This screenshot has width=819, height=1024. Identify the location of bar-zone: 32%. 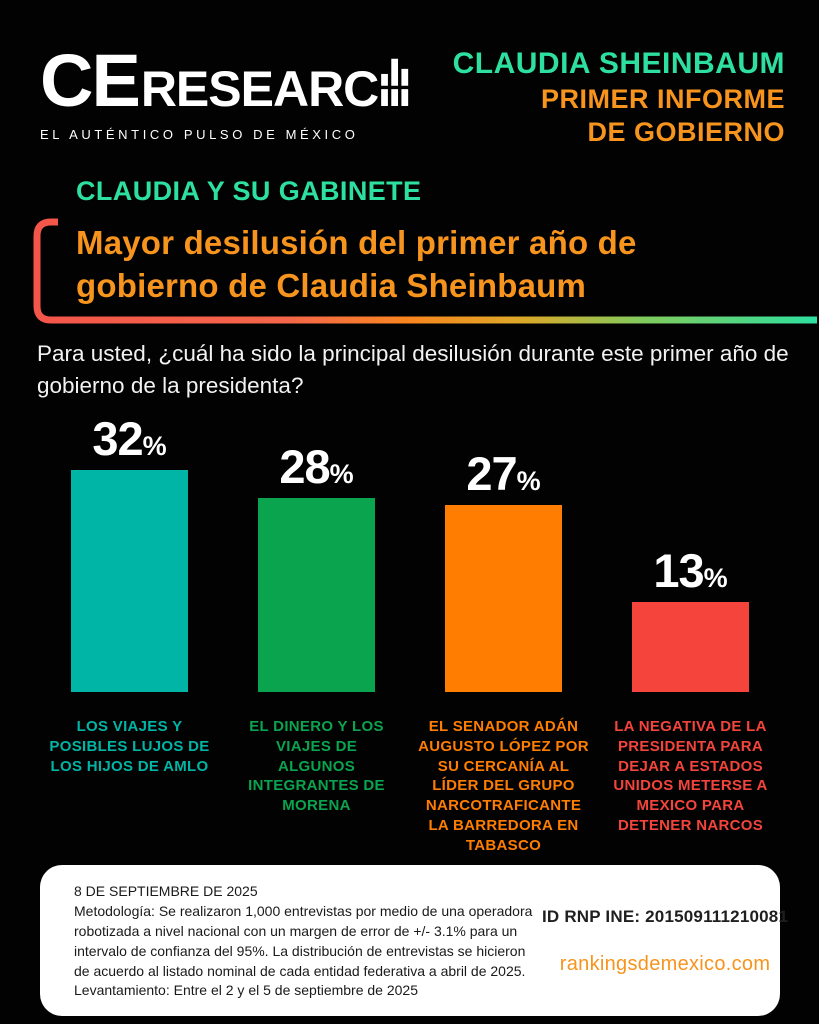
(129, 550).